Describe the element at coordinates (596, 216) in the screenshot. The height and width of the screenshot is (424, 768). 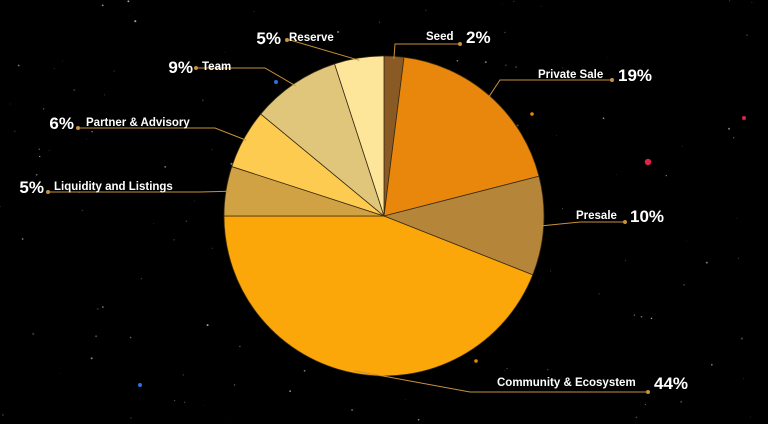
I see `slice-label-presale: Presale` at that location.